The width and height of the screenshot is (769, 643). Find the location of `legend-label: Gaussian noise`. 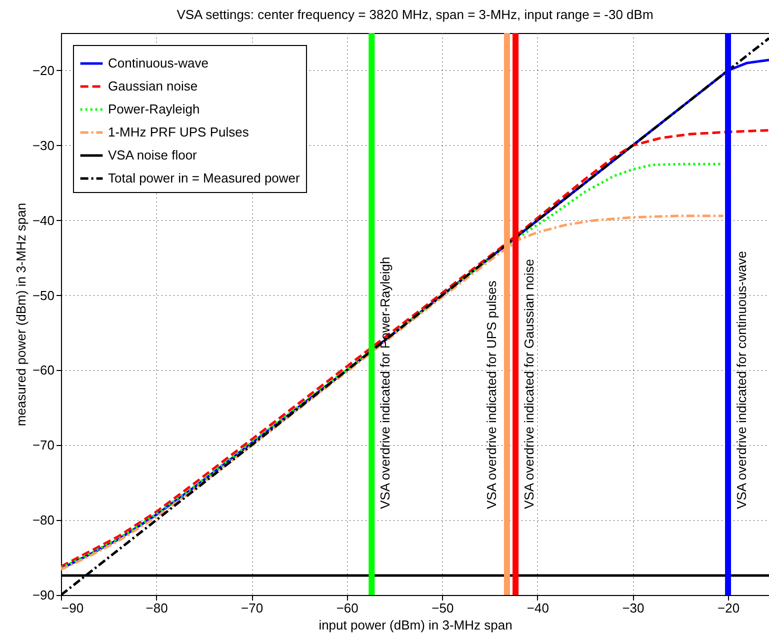

legend-label: Gaussian noise is located at coordinates (153, 86).